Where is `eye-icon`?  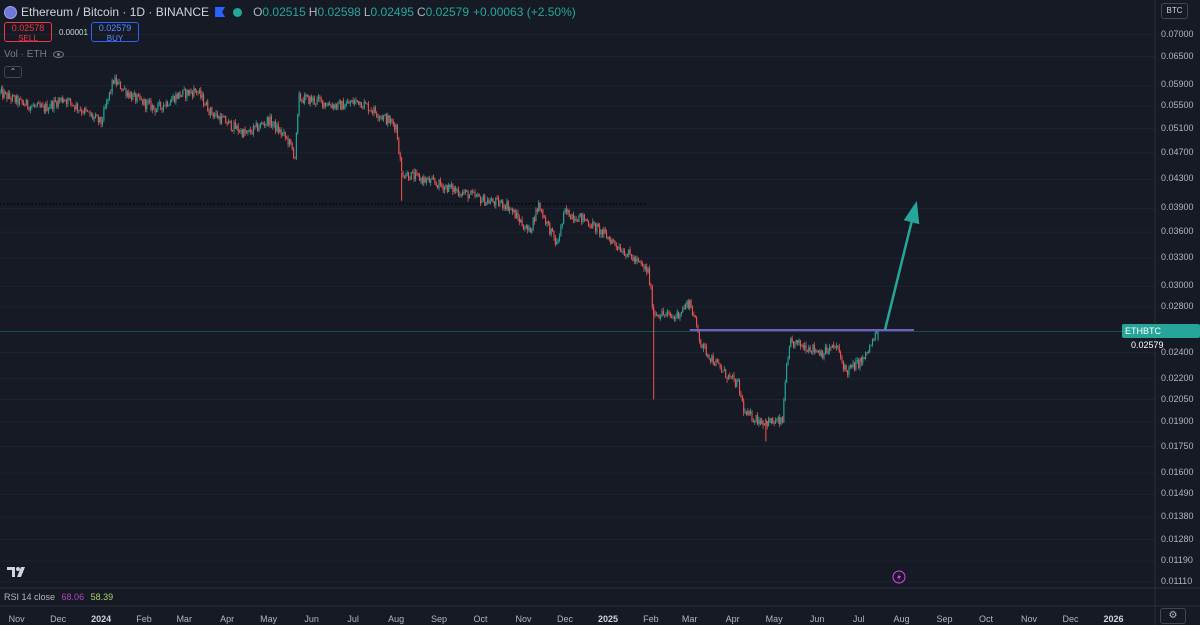 eye-icon is located at coordinates (58, 54).